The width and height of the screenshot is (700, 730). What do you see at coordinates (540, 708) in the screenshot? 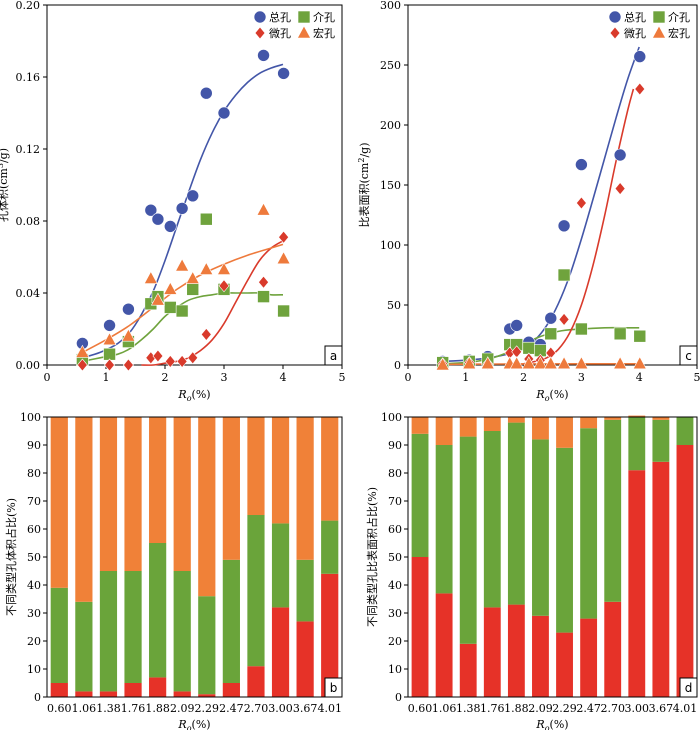
I see `x-tick-label: 2.09` at bounding box center [540, 708].